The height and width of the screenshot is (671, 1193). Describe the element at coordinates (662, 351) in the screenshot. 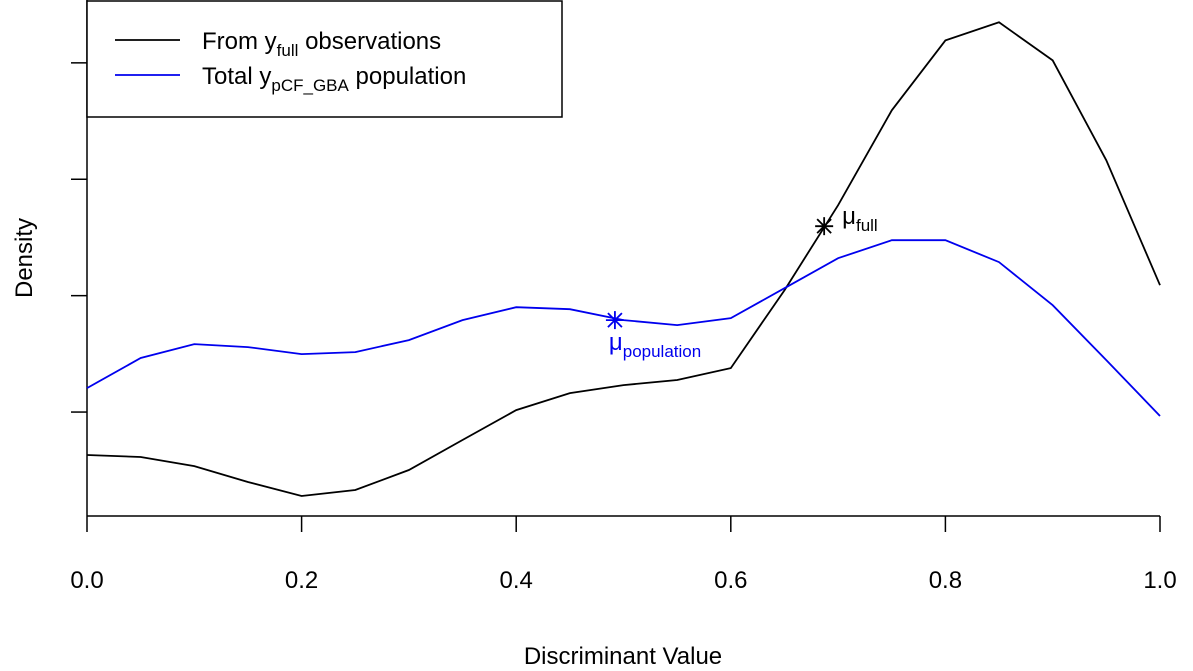

I see `subscript: population` at that location.